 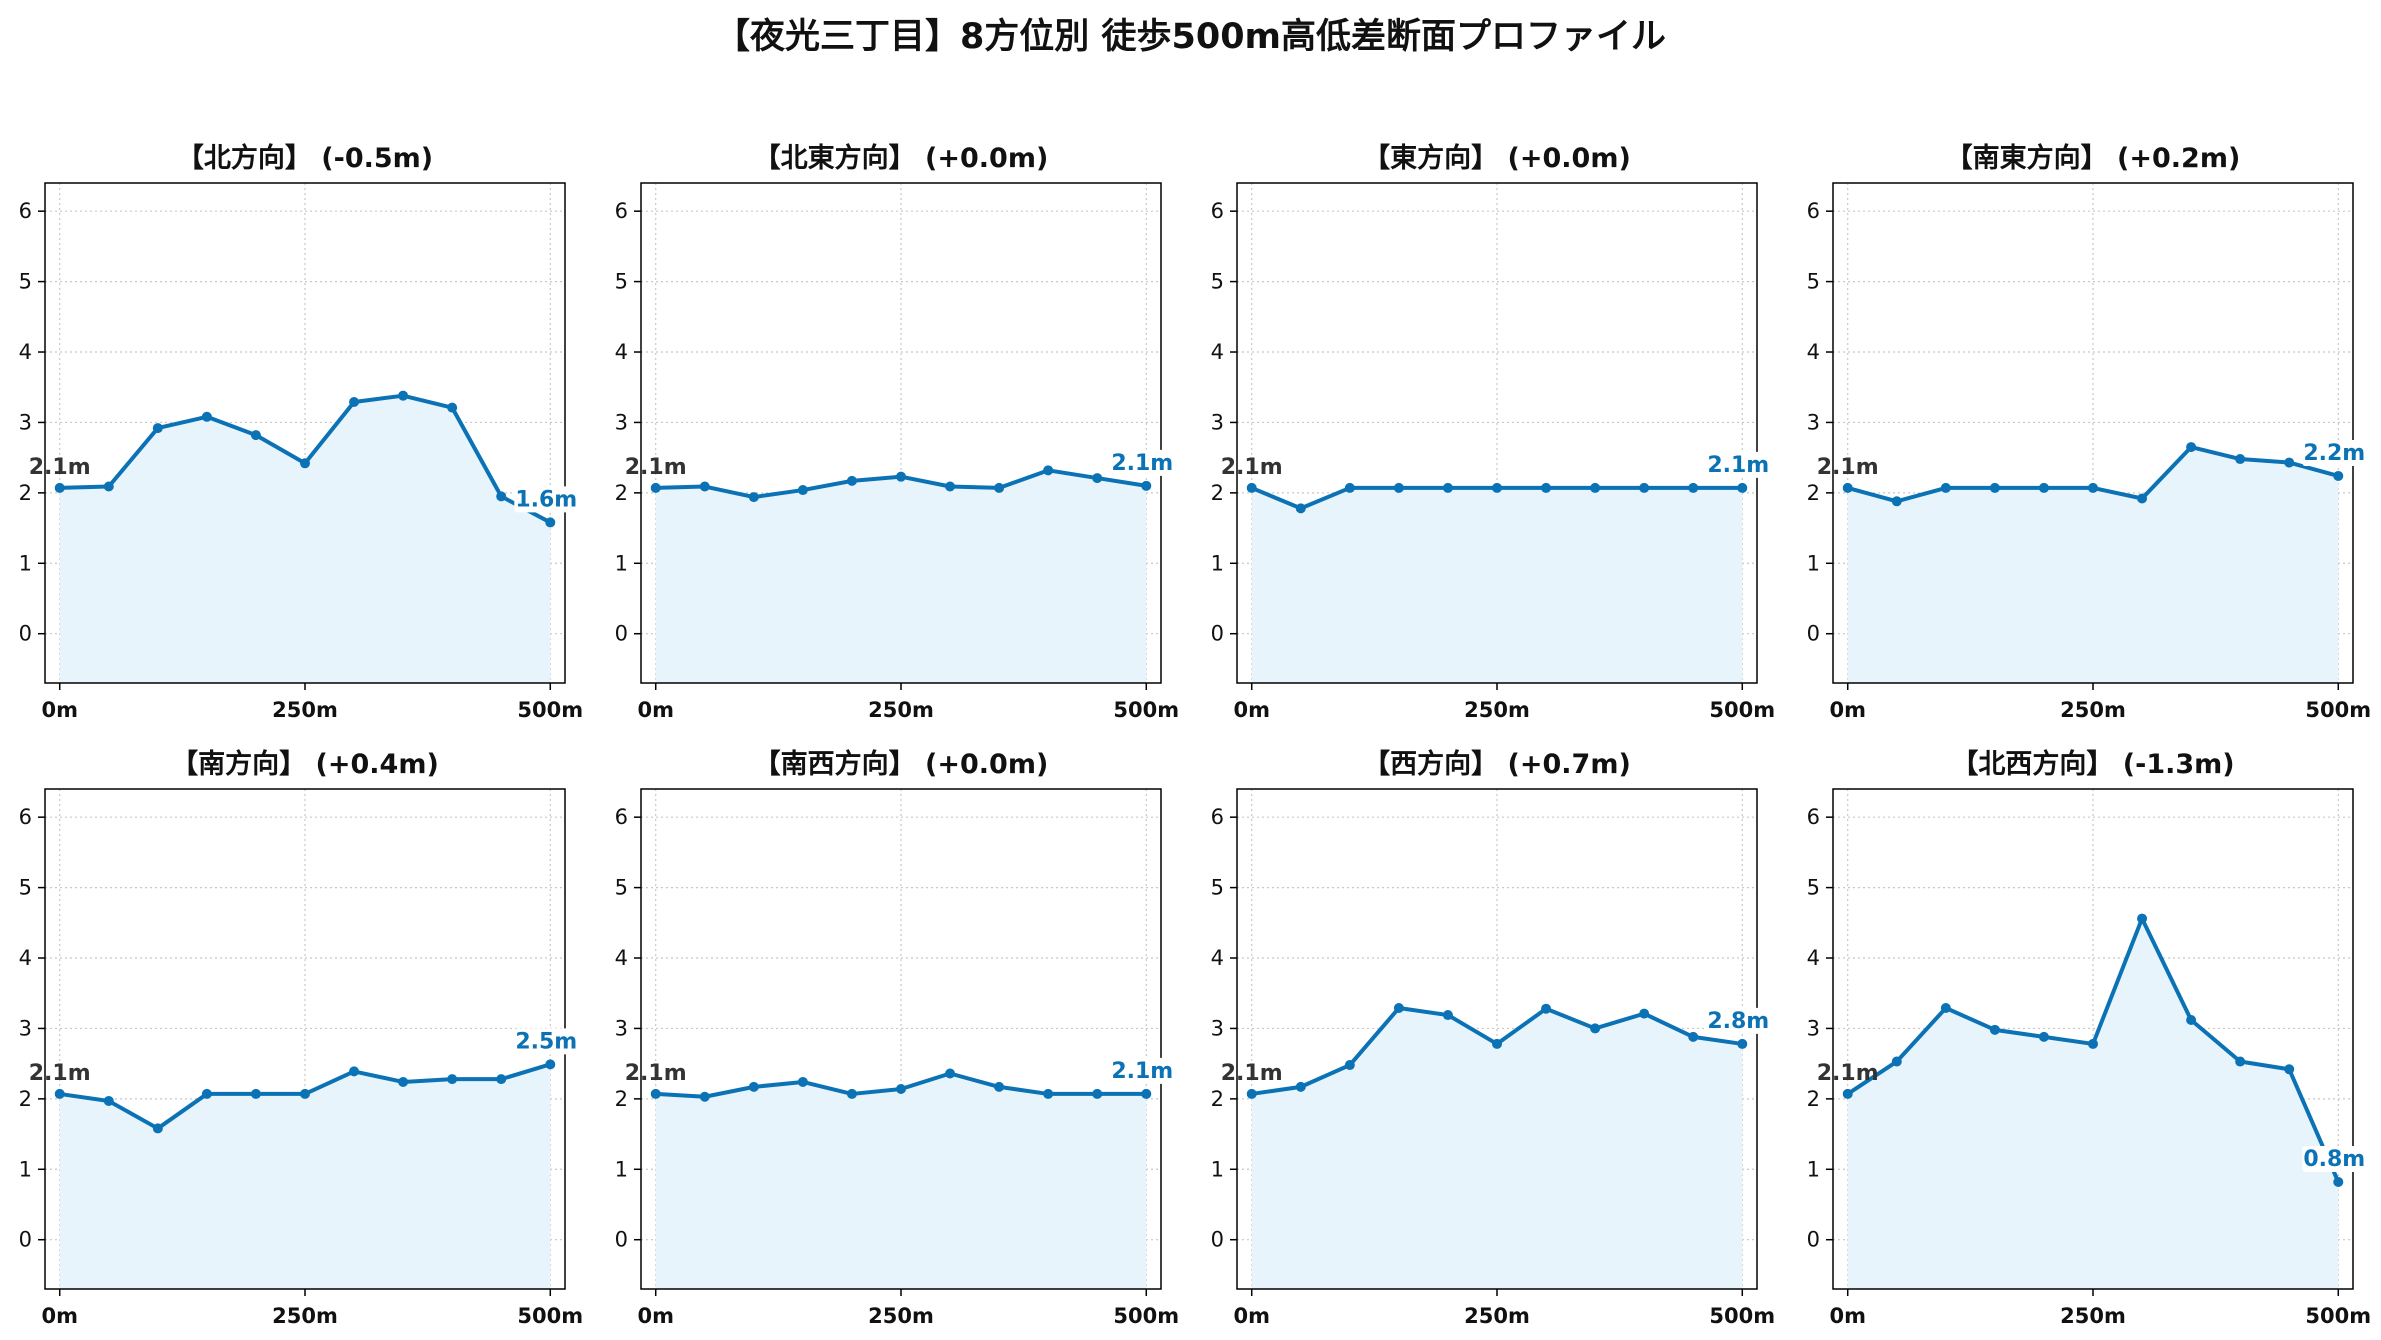 I want to click on chart-panel-7: 【西方向】 (+0.7m) 0 1 2 3 4 5 6 0m 250m 500m 2.1m 2.8m, so click(x=1493, y=1038).